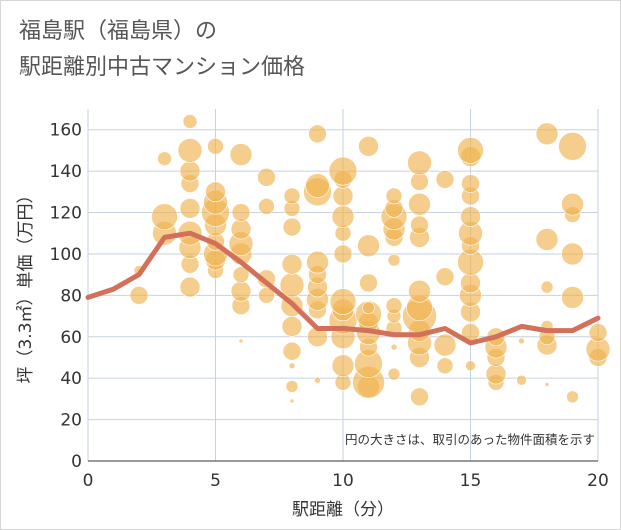 The width and height of the screenshot is (621, 530). Describe the element at coordinates (71, 338) in the screenshot. I see `y-tick-label: 60` at that location.